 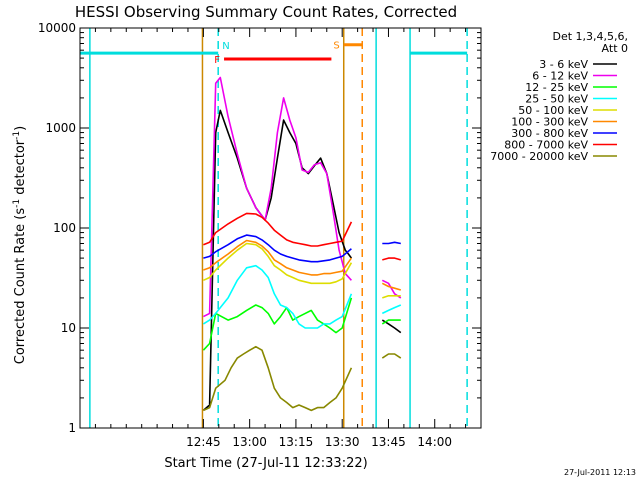 I want to click on legend-label: 3 - 6 keV, so click(x=563, y=64).